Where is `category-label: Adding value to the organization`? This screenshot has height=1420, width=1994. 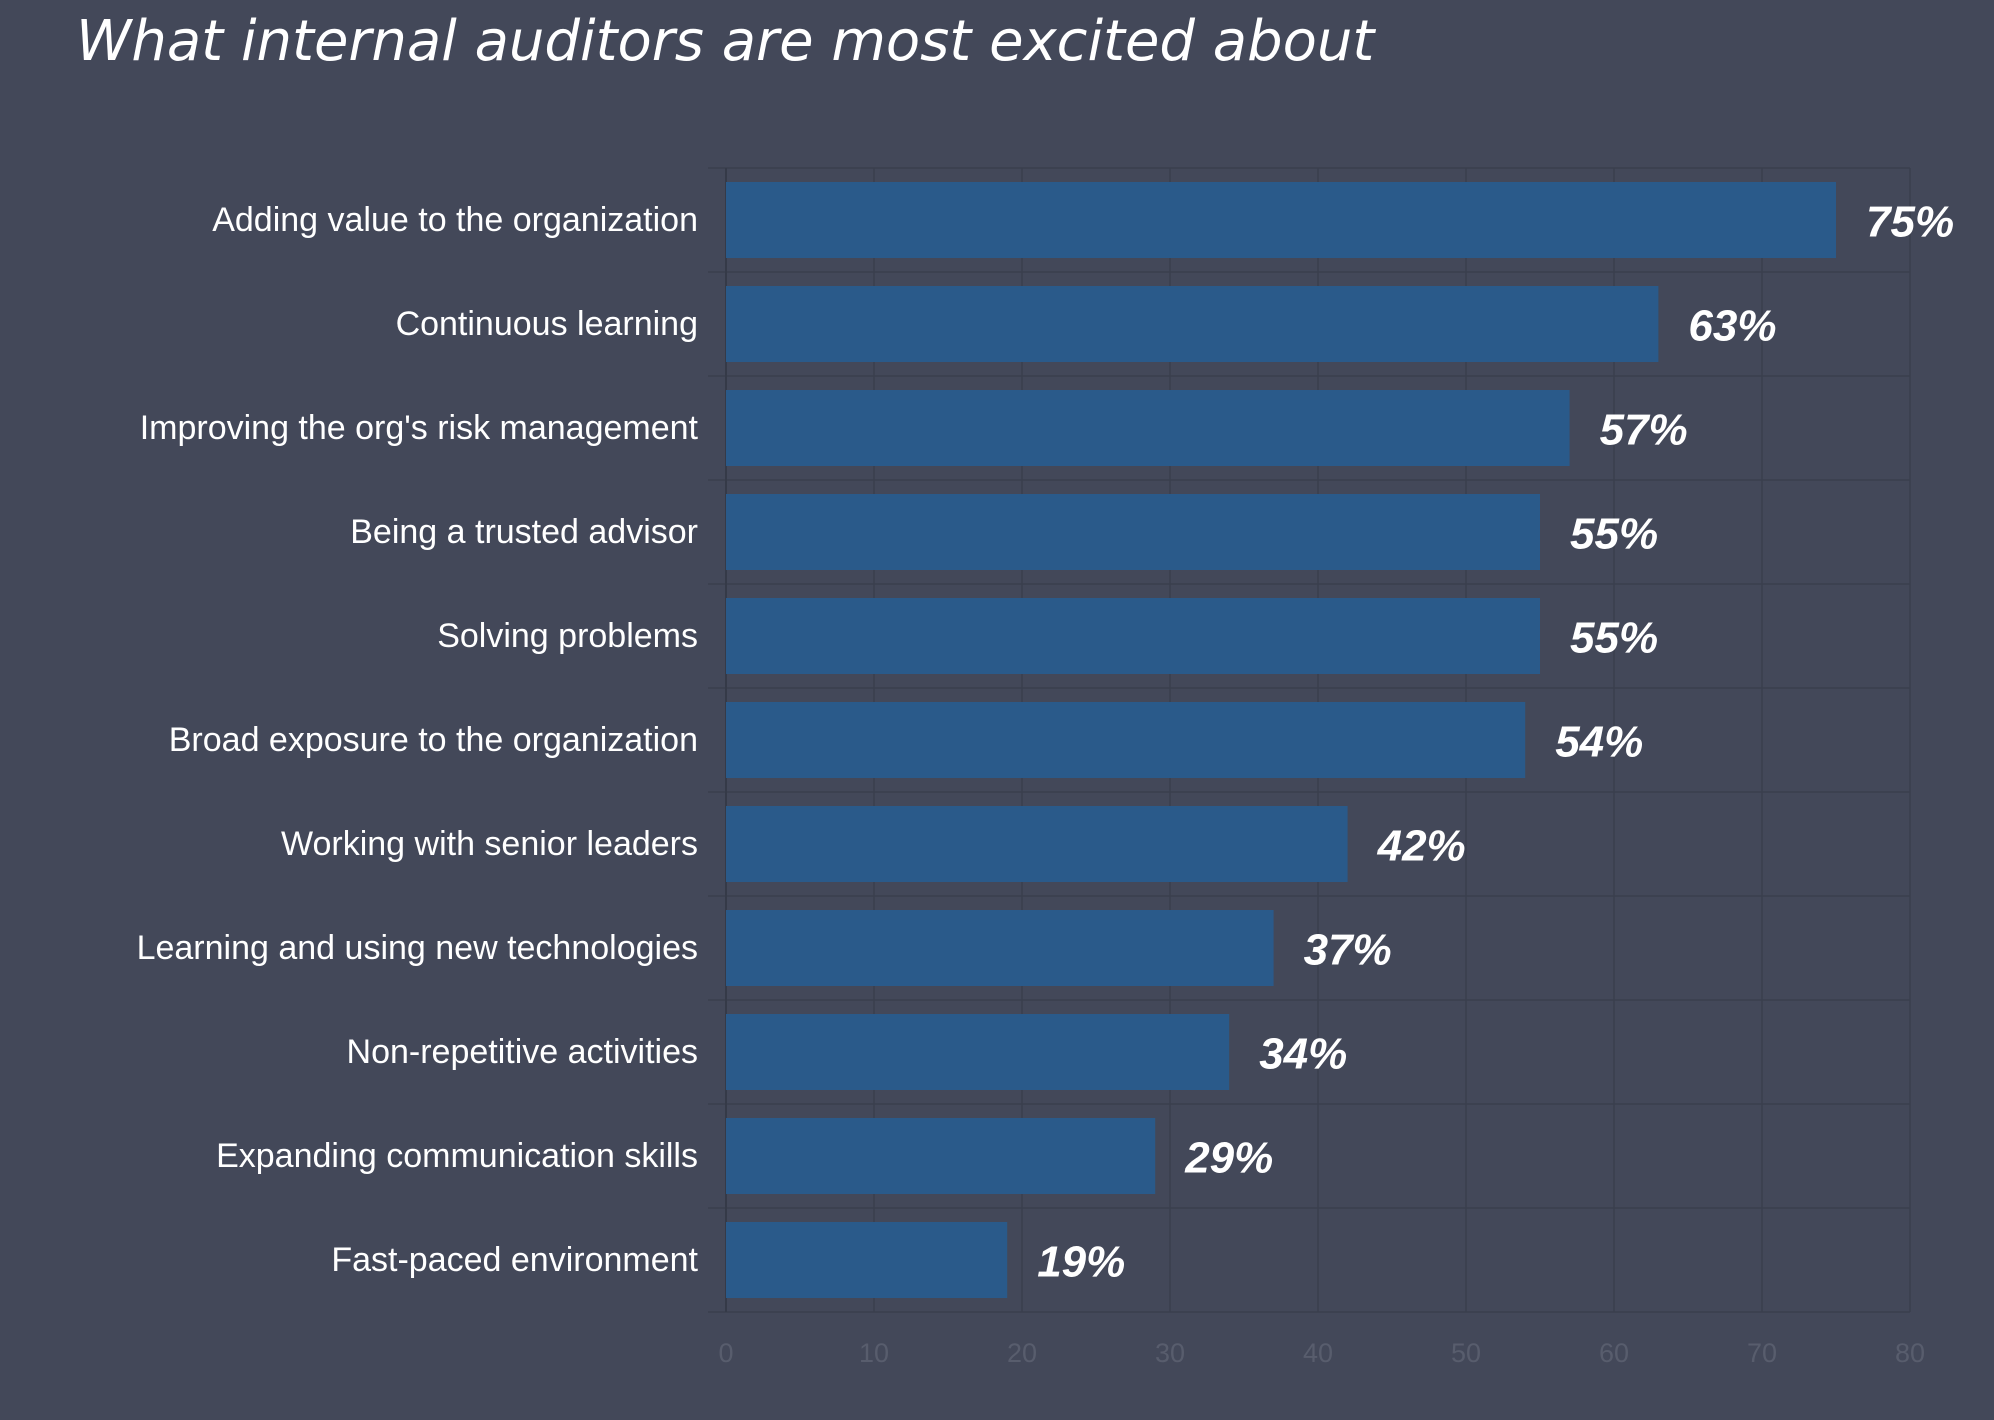
category-label: Adding value to the organization is located at coordinates (455, 220).